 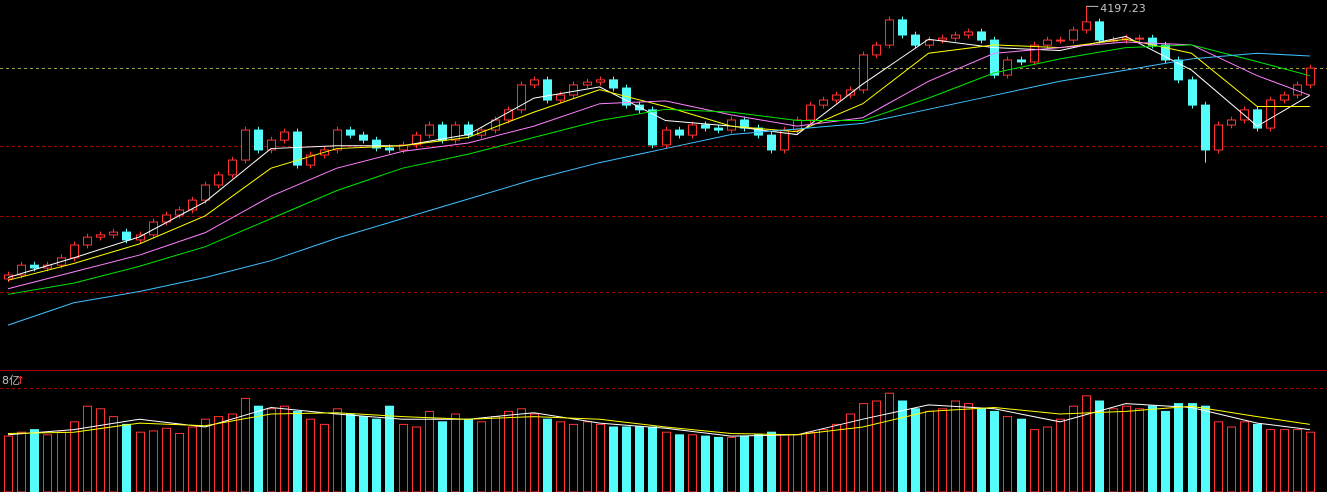 I want to click on vma-line, so click(x=658, y=420).